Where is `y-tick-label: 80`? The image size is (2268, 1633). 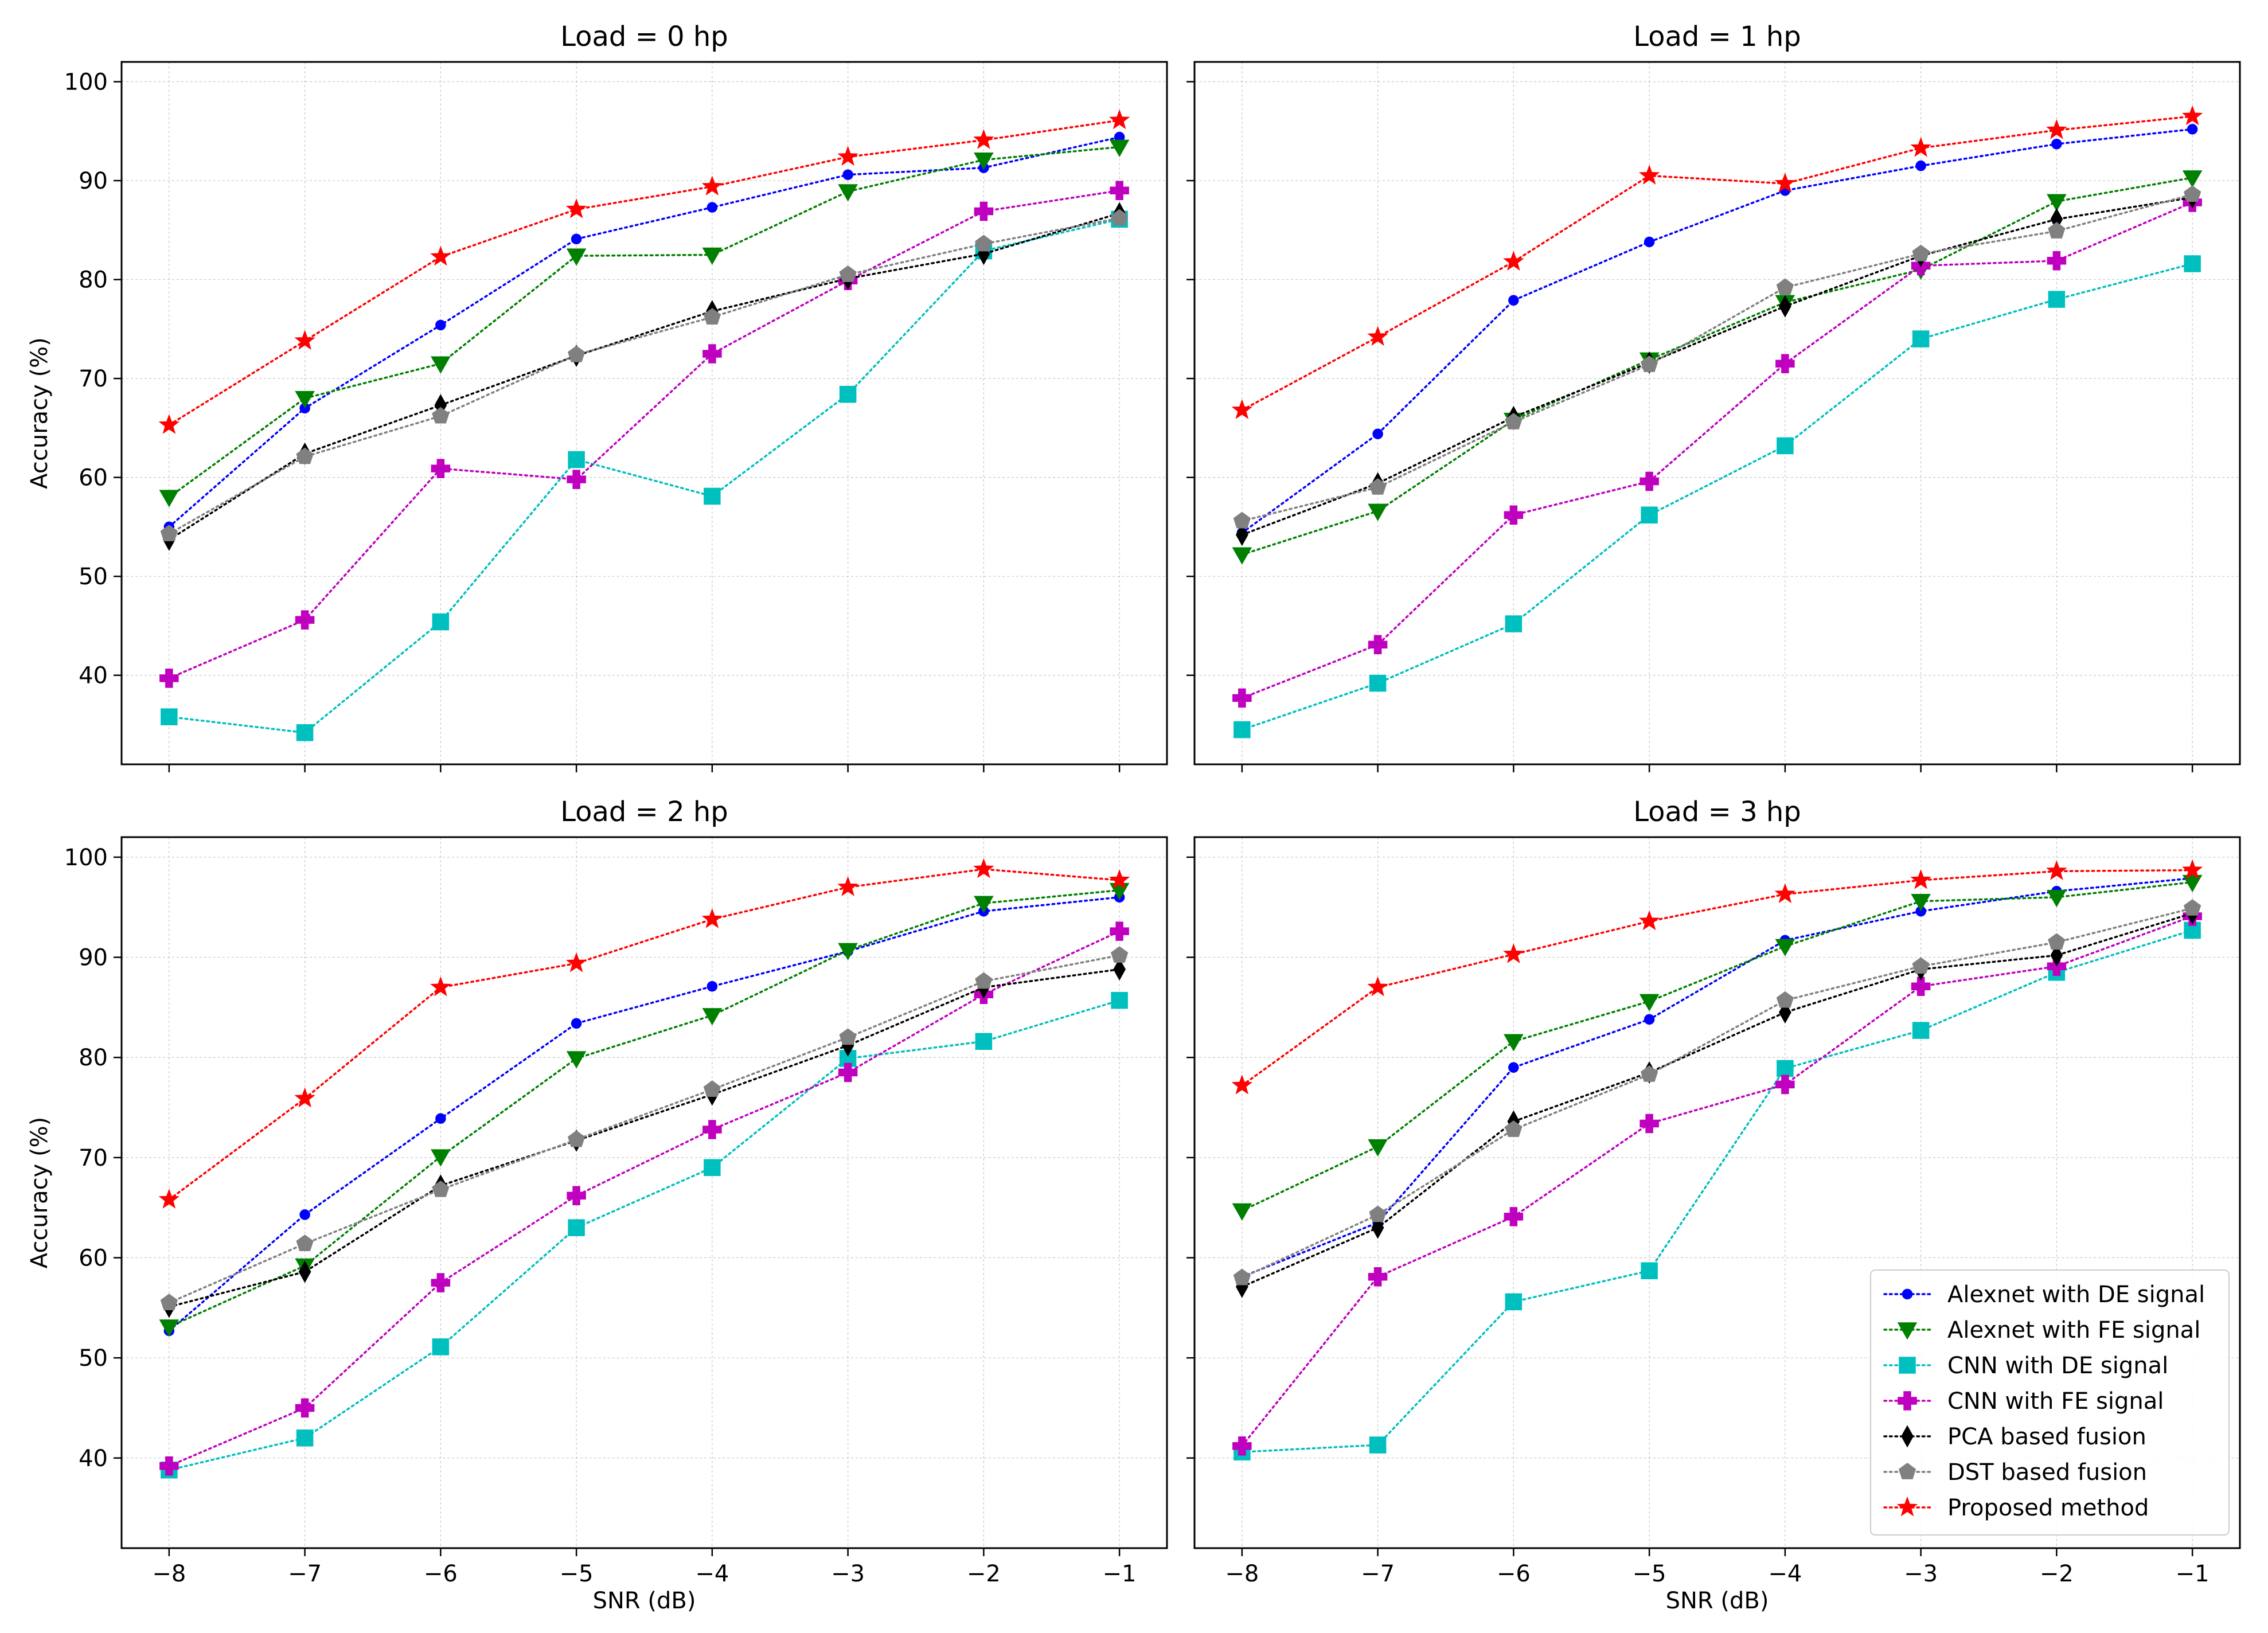 y-tick-label: 80 is located at coordinates (93, 1058).